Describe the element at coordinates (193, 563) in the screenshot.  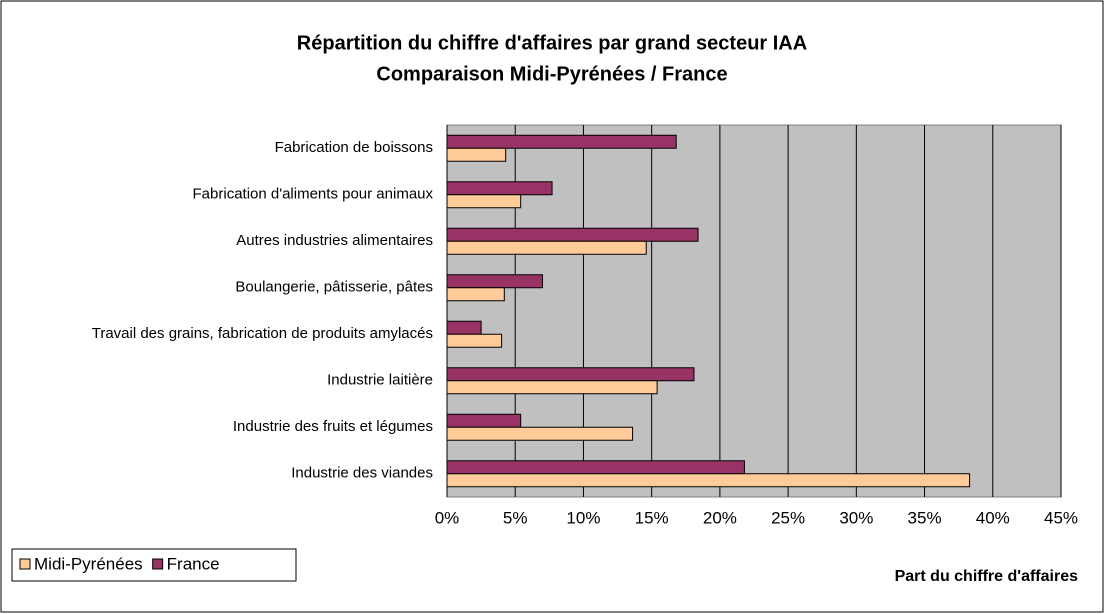
I see `legend-label: France` at that location.